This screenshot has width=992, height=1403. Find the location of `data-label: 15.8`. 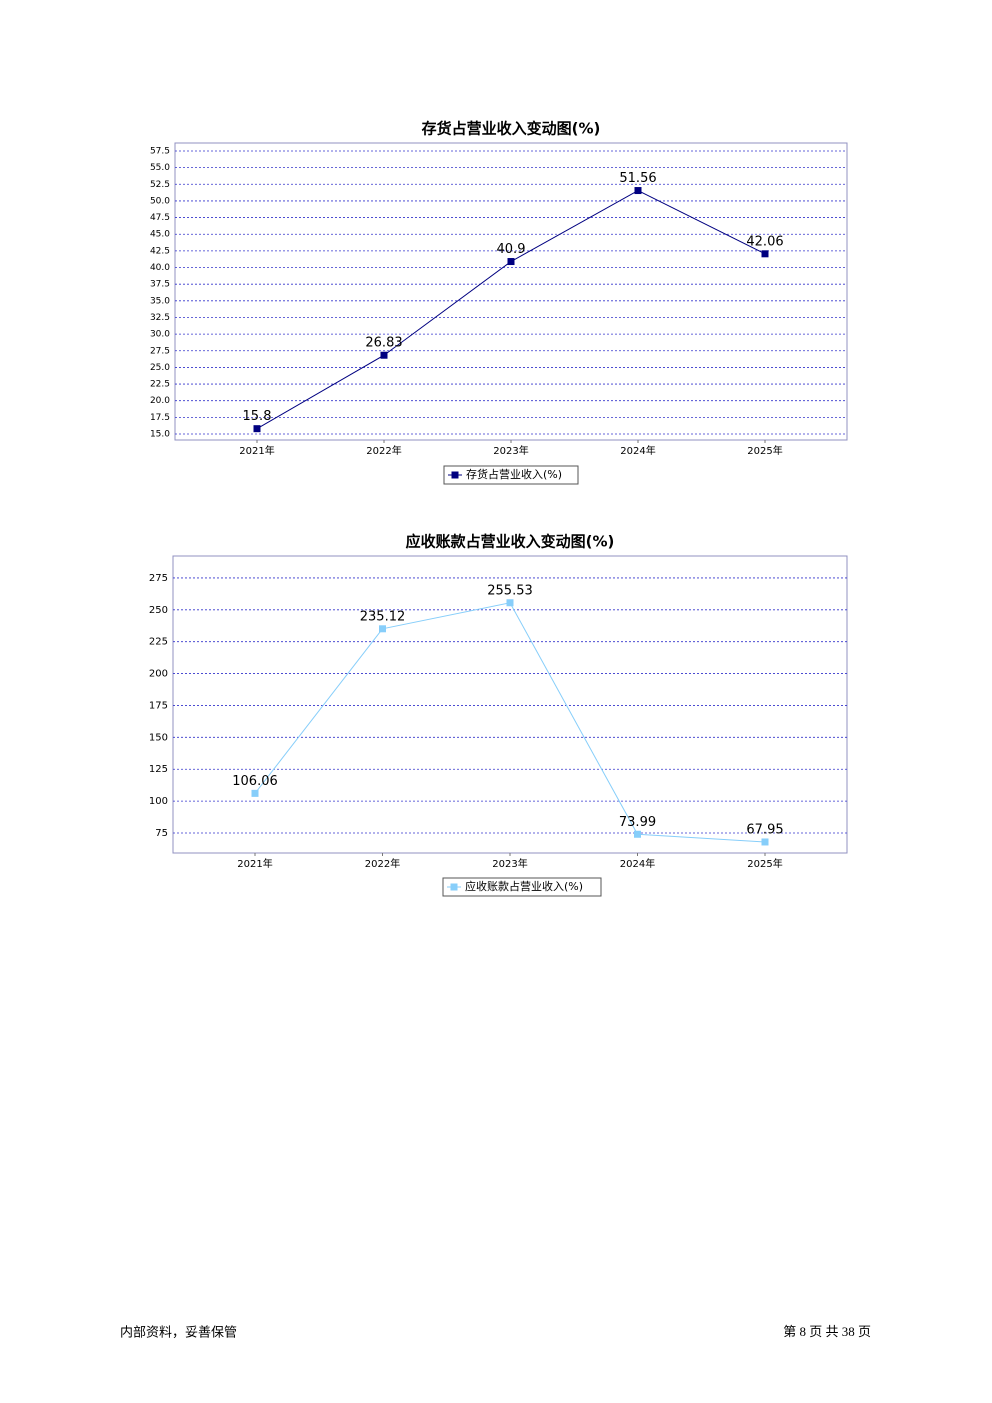

data-label: 15.8 is located at coordinates (257, 416).